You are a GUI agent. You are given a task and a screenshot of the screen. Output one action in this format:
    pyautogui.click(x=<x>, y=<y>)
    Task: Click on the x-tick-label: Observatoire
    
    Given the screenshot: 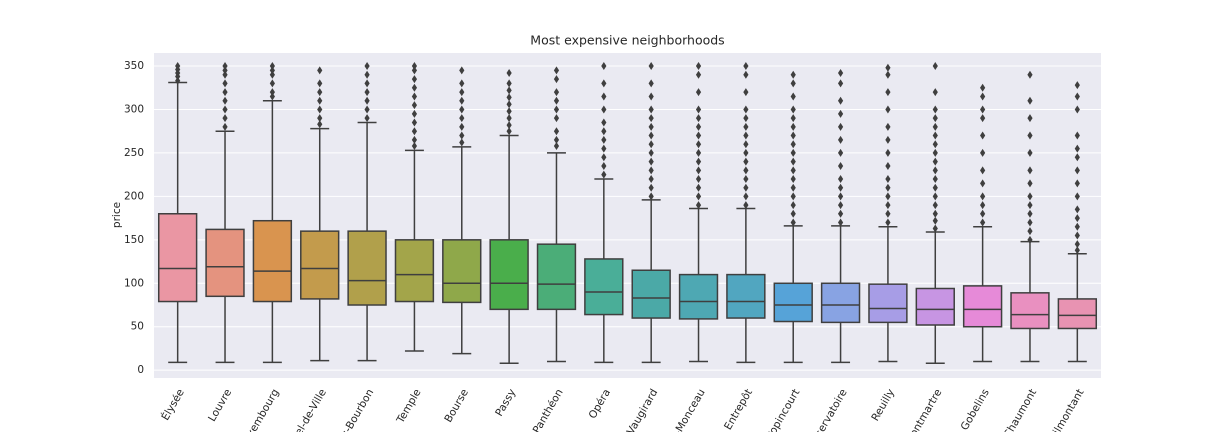 What is the action you would take?
    pyautogui.click(x=827, y=409)
    